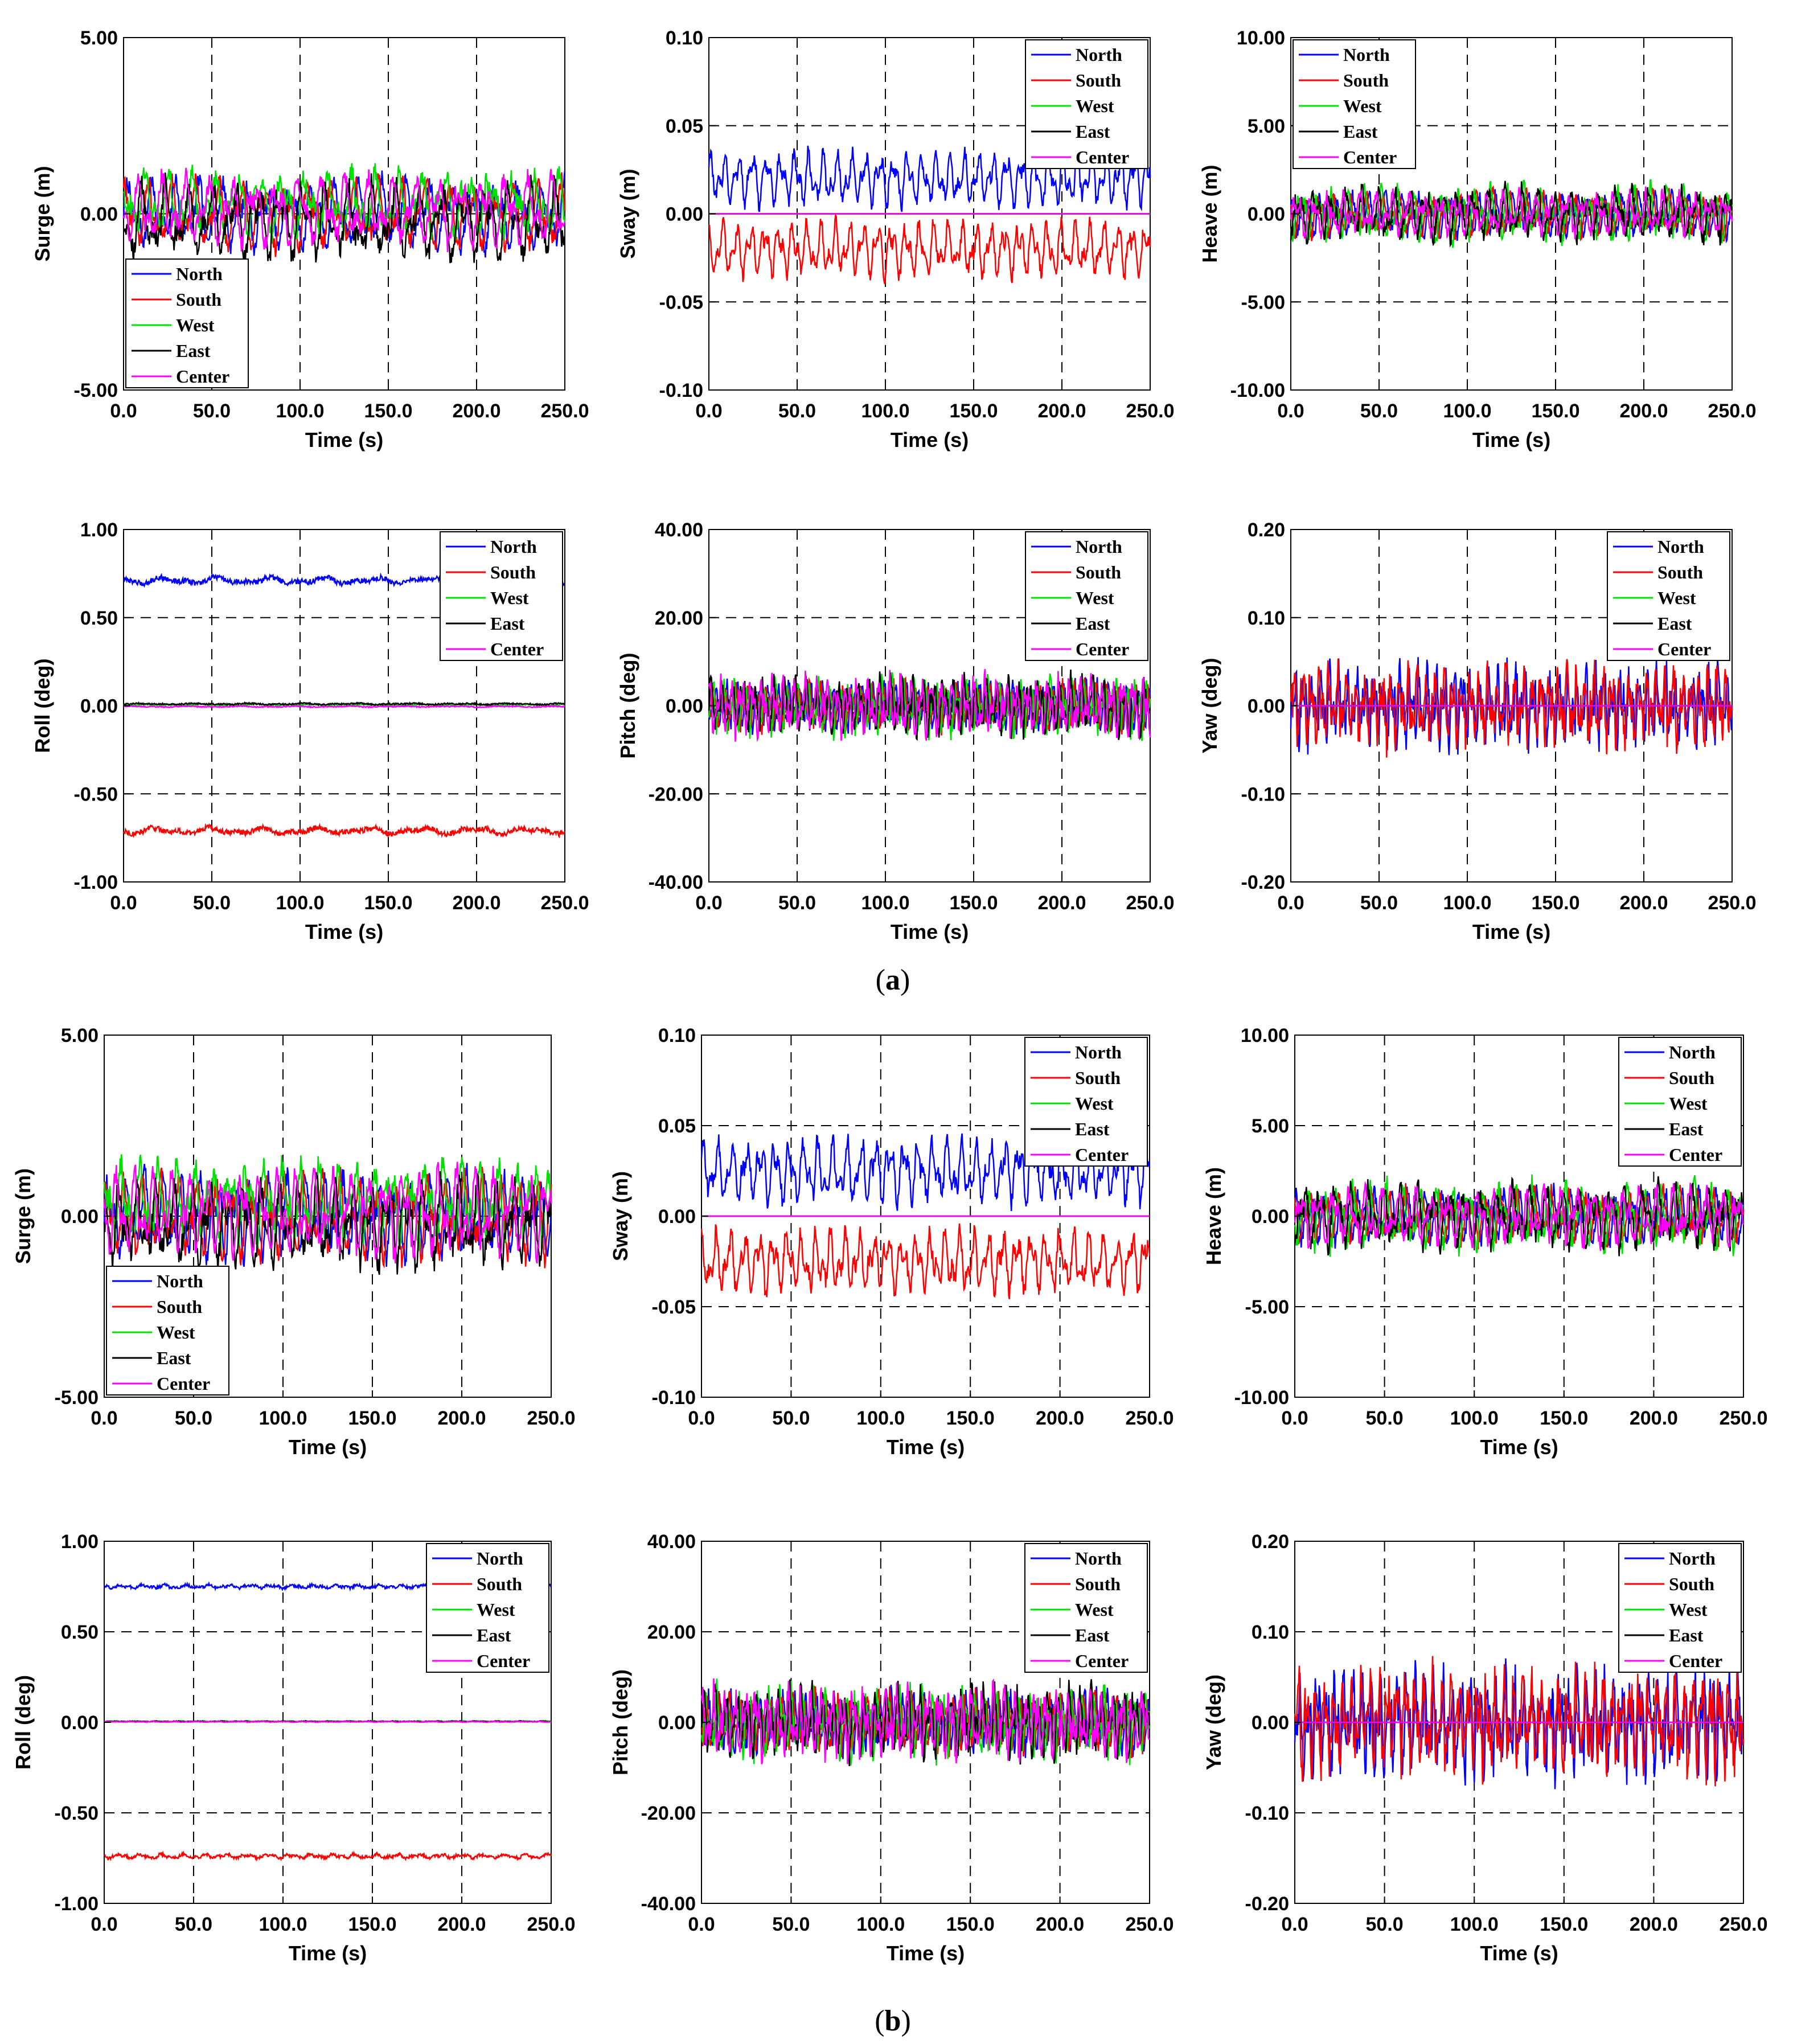 This screenshot has width=1793, height=2044. I want to click on y-tick-label: 0.05, so click(684, 126).